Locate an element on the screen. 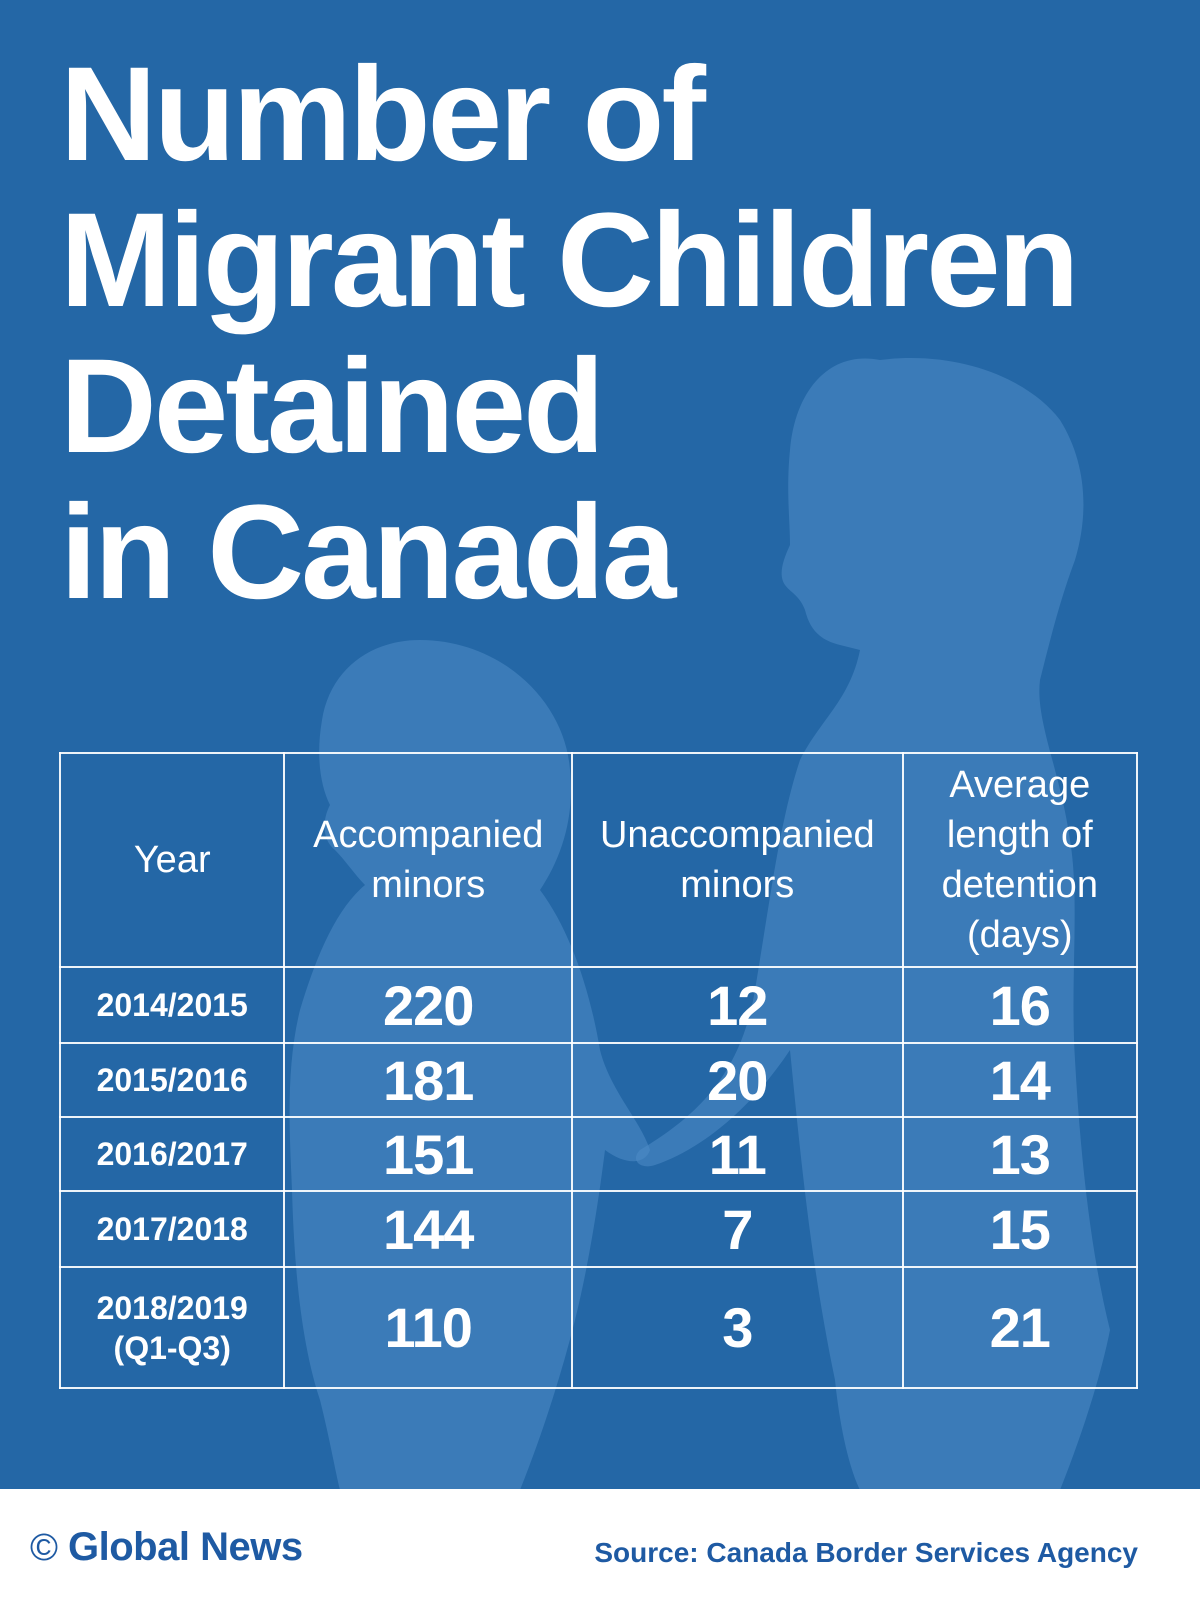  title-line: Number of is located at coordinates (383, 114).